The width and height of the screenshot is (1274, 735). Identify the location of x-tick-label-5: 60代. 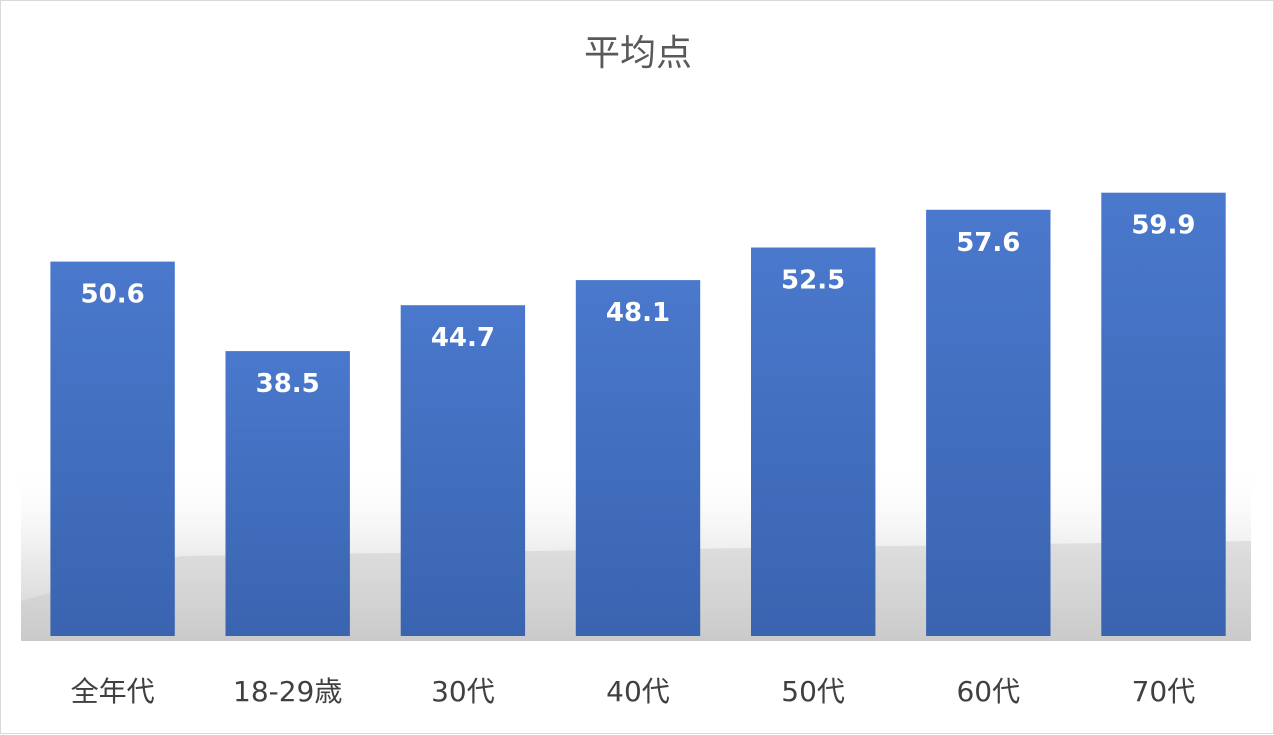
(988, 691).